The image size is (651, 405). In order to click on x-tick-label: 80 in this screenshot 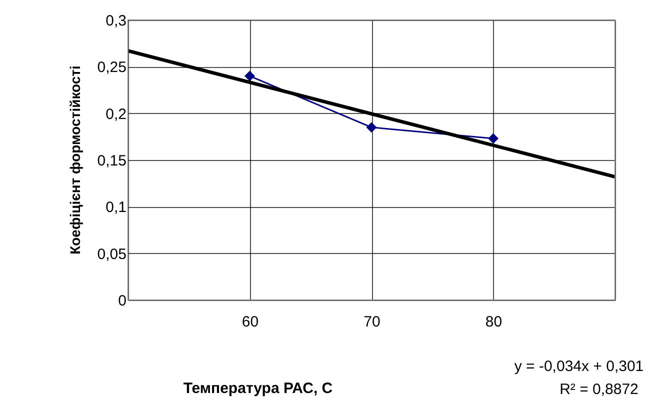, I will do `click(493, 322)`.